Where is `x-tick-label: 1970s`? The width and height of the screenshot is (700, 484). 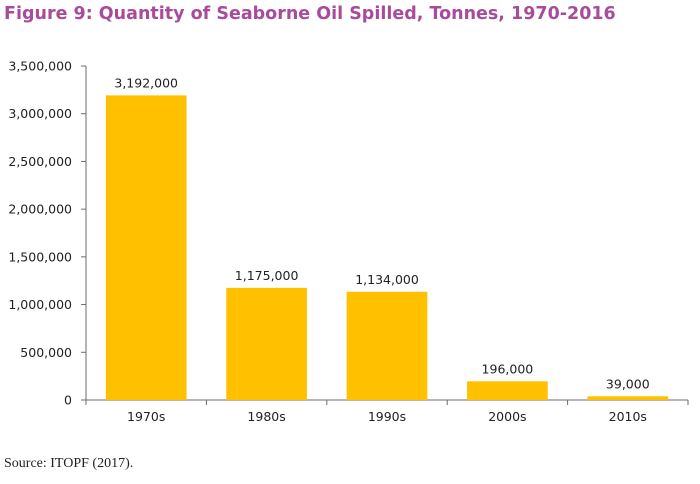
x-tick-label: 1970s is located at coordinates (146, 416).